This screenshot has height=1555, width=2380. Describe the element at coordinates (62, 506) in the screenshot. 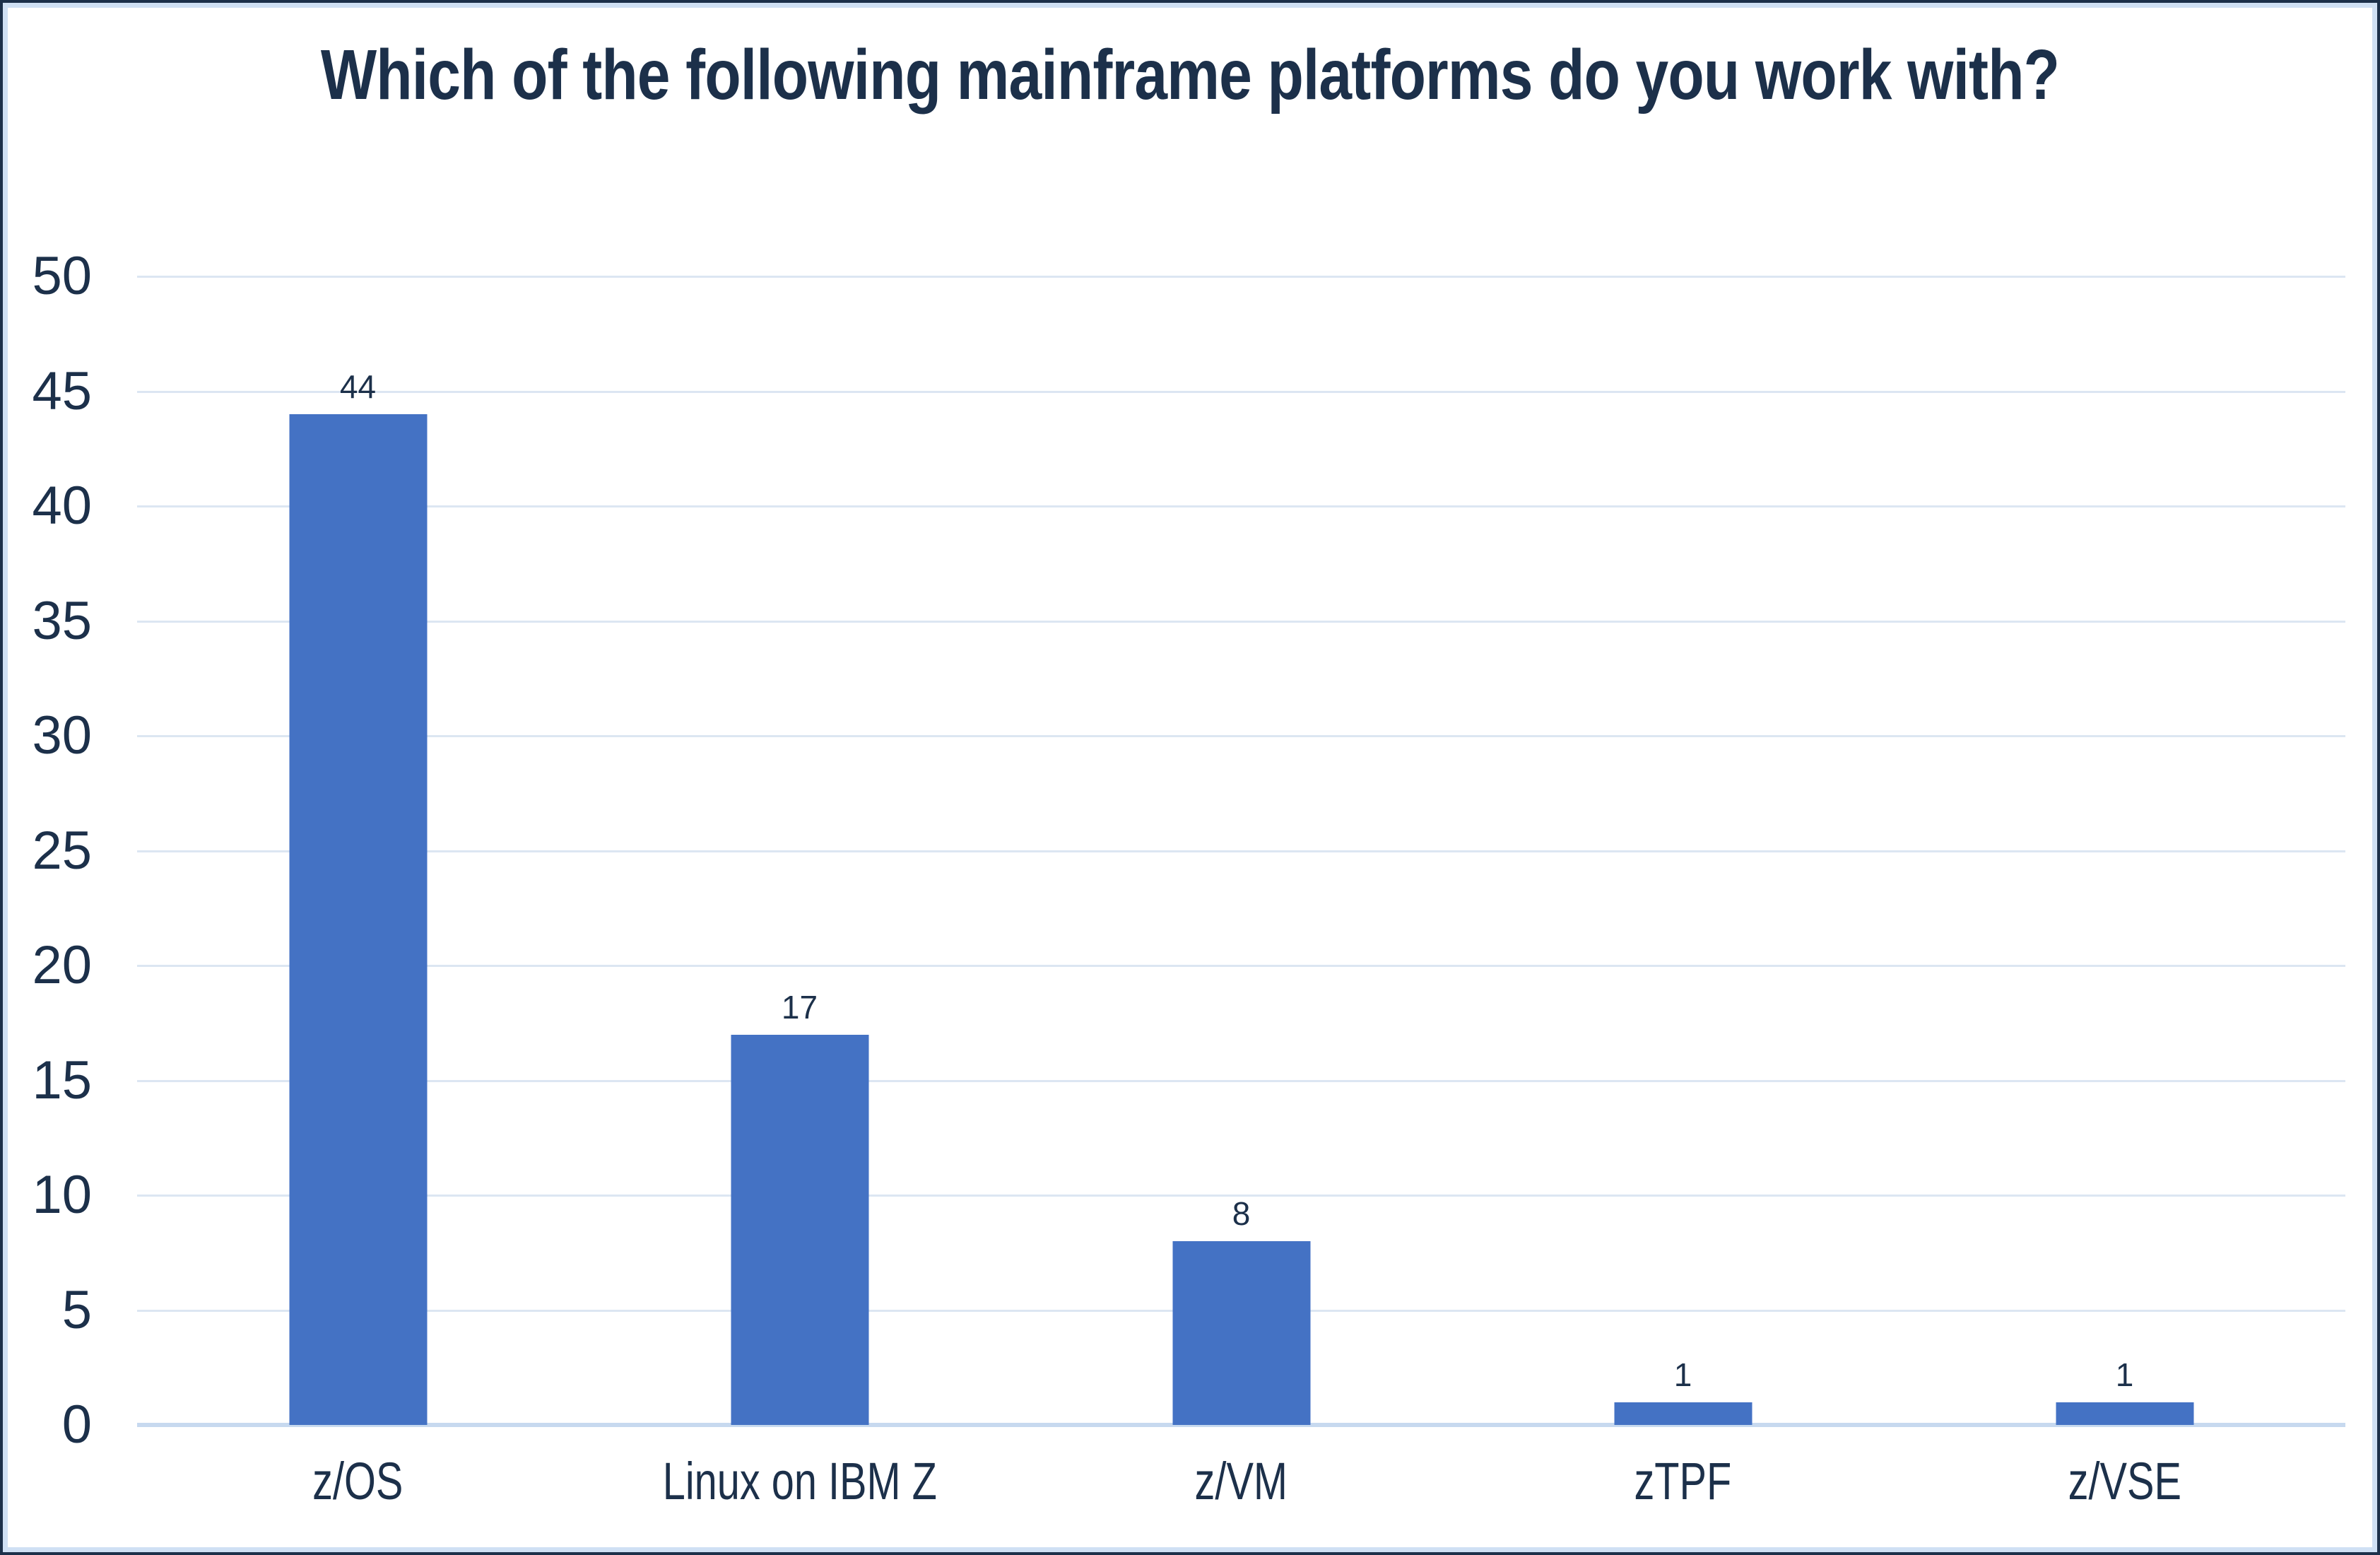

I see `y-tick-label-40: 40` at that location.